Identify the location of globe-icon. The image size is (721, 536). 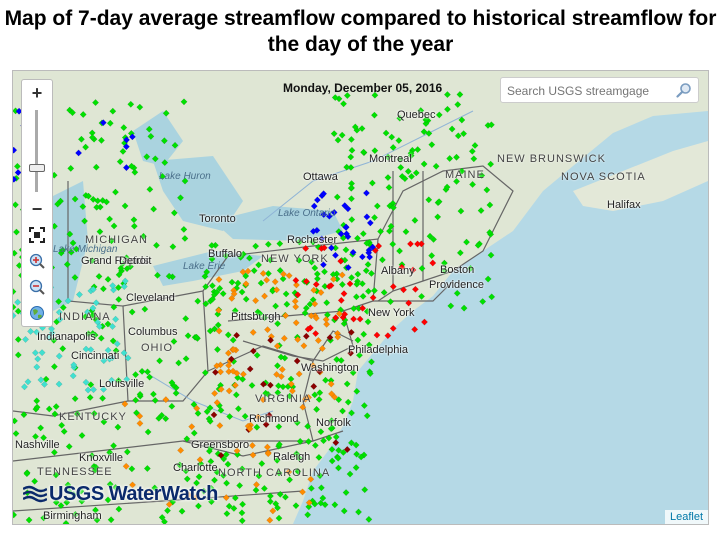
(37, 313).